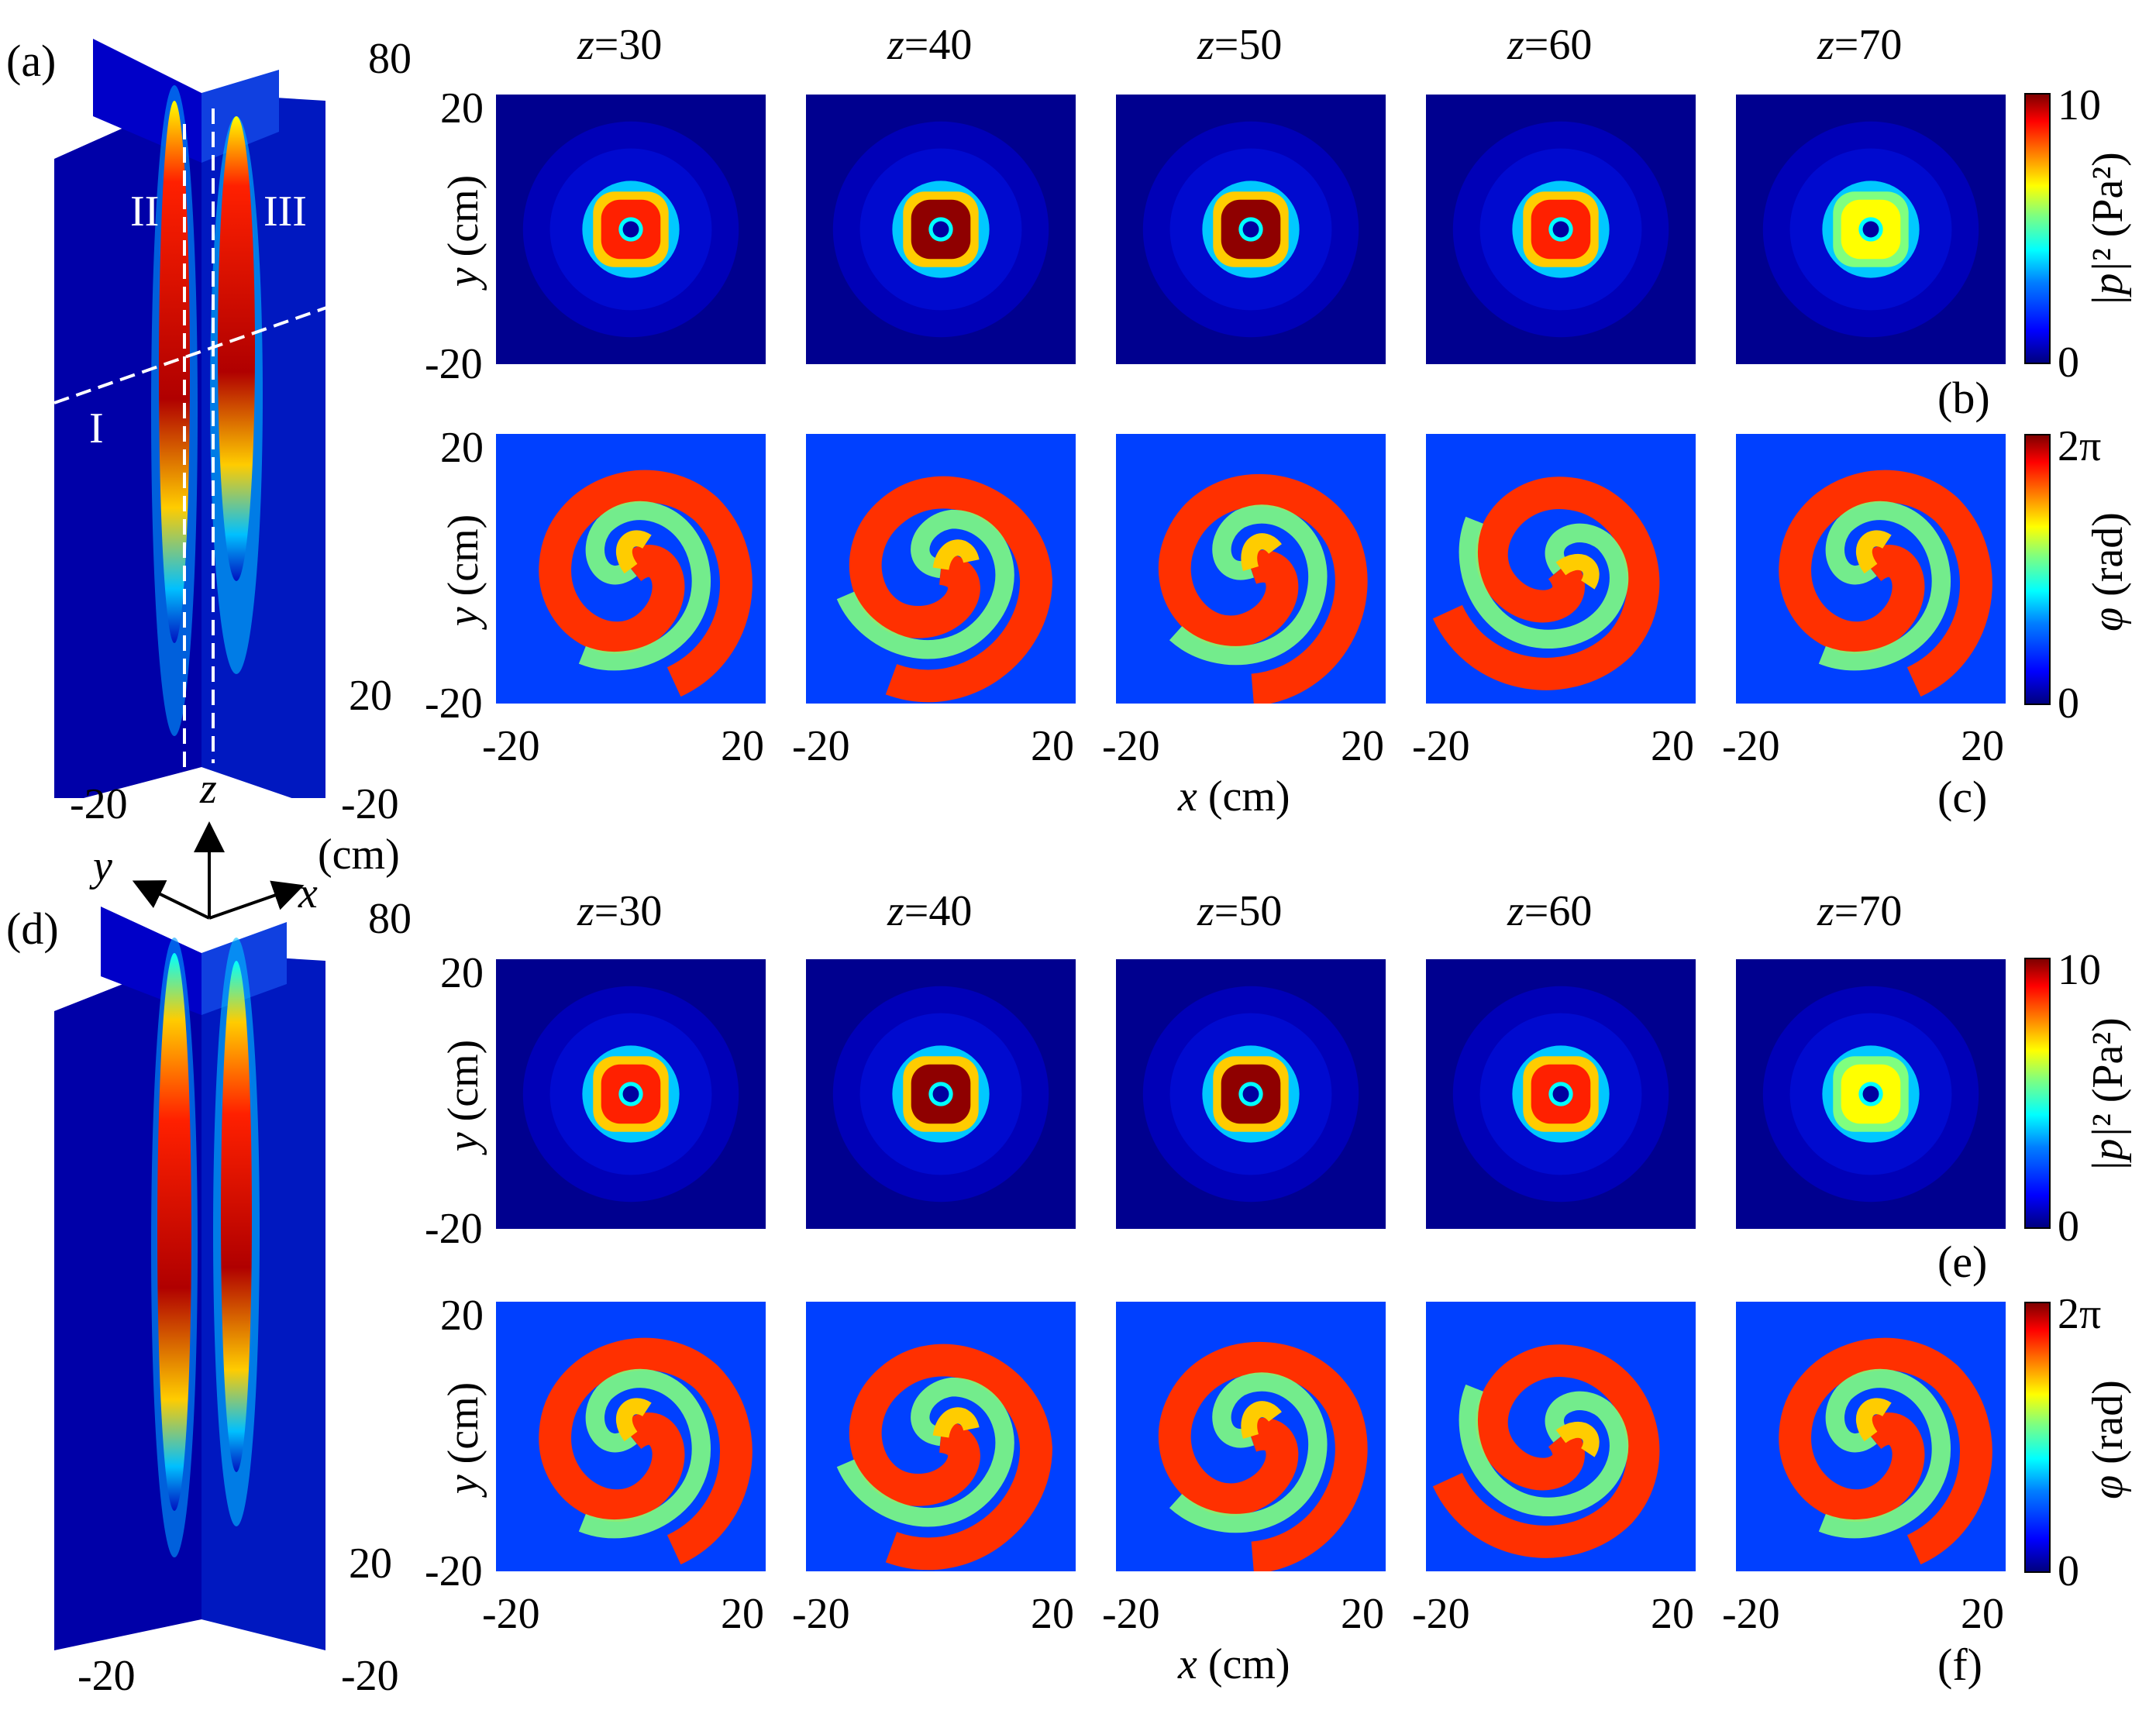 Image resolution: width=2156 pixels, height=1717 pixels. What do you see at coordinates (2108, 229) in the screenshot?
I see `cbar-b-title: |p|² (Pa²)` at bounding box center [2108, 229].